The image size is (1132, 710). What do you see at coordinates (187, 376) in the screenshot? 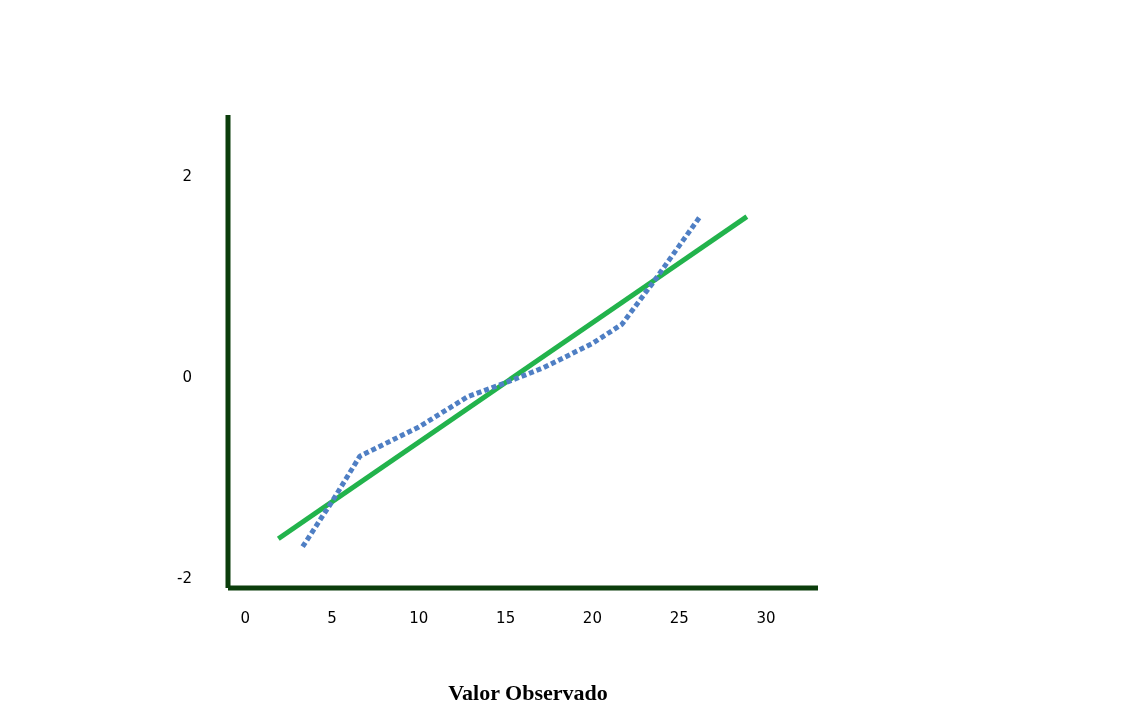
I see `y-tick-label: 0` at bounding box center [187, 376].